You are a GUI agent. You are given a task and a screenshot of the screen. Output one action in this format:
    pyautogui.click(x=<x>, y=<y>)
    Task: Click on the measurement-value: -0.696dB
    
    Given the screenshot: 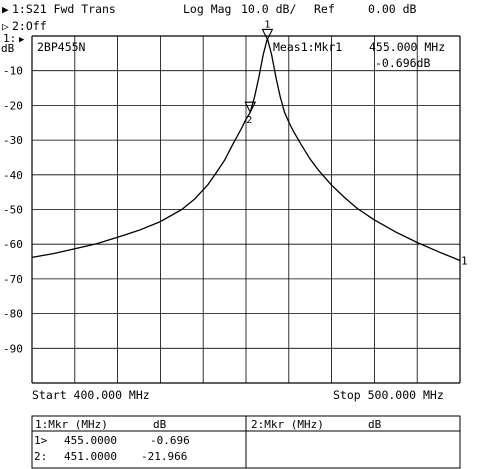 What is the action you would take?
    pyautogui.click(x=402, y=63)
    